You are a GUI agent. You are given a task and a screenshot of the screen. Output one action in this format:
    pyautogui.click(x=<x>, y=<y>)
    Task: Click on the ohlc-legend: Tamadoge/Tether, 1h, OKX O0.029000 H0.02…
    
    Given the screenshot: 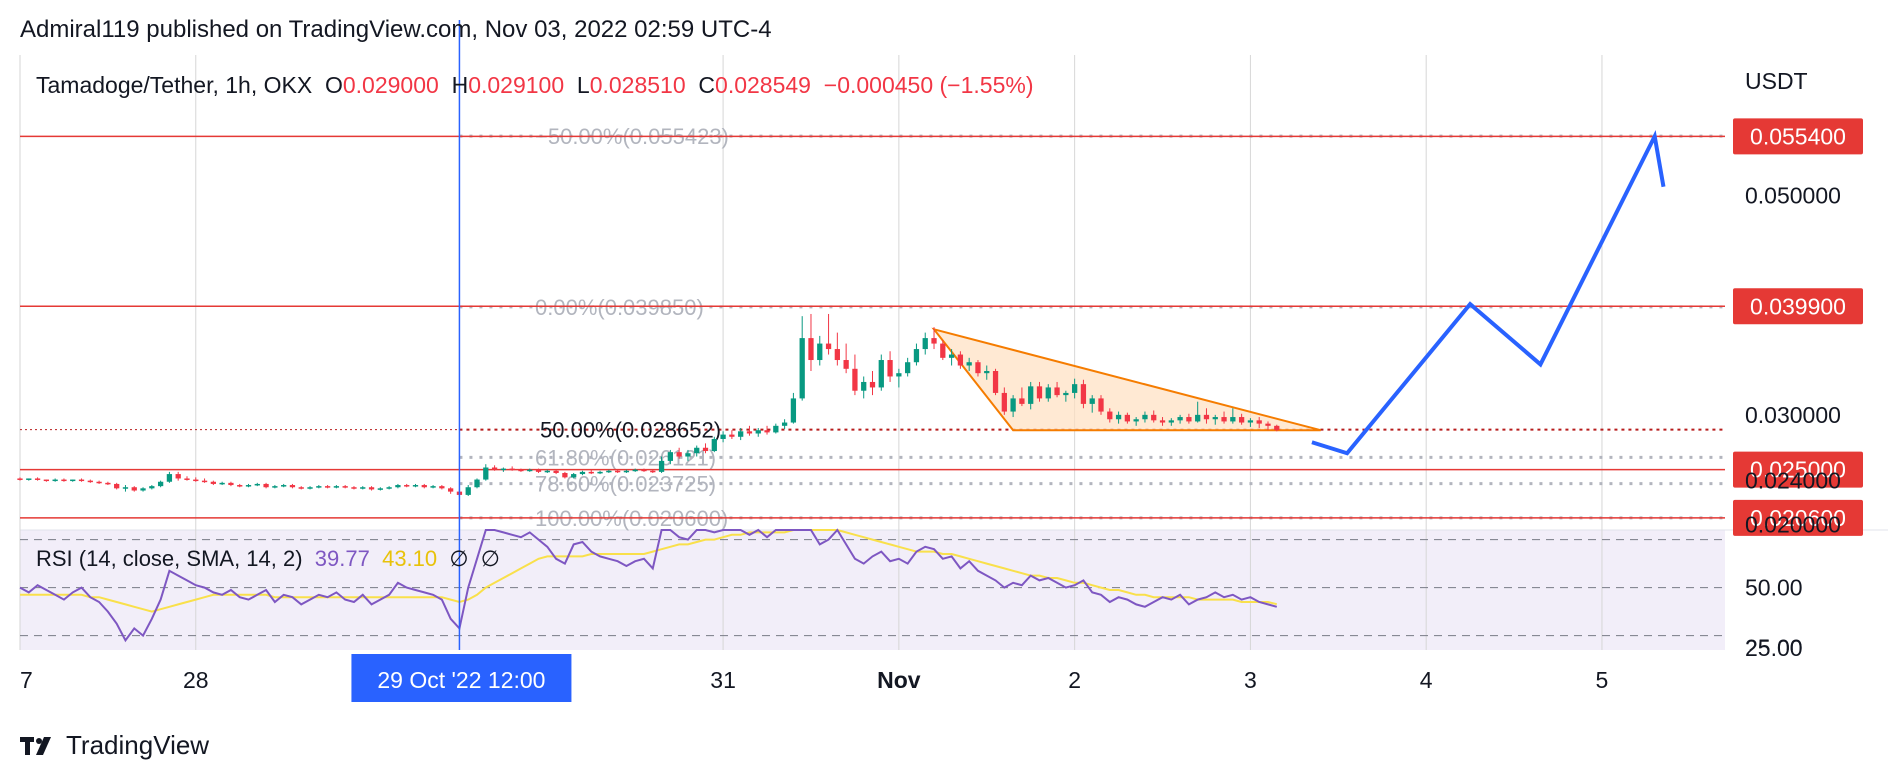 What is the action you would take?
    pyautogui.click(x=534, y=85)
    